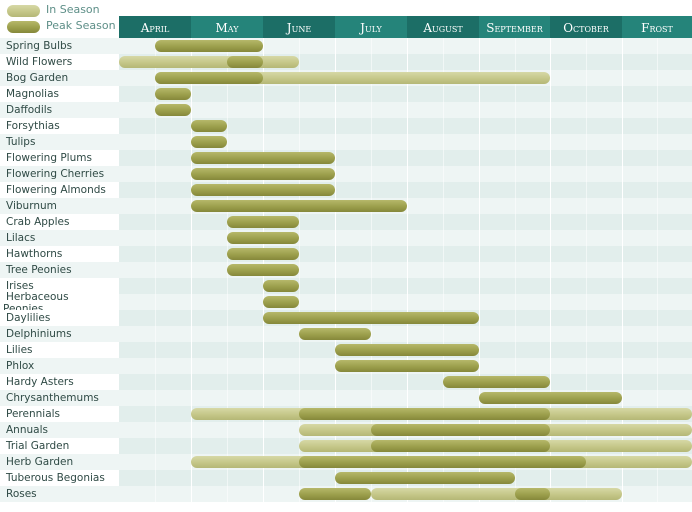 Image resolution: width=692 pixels, height=512 pixels. Describe the element at coordinates (59, 238) in the screenshot. I see `row-label: Lilacs` at that location.